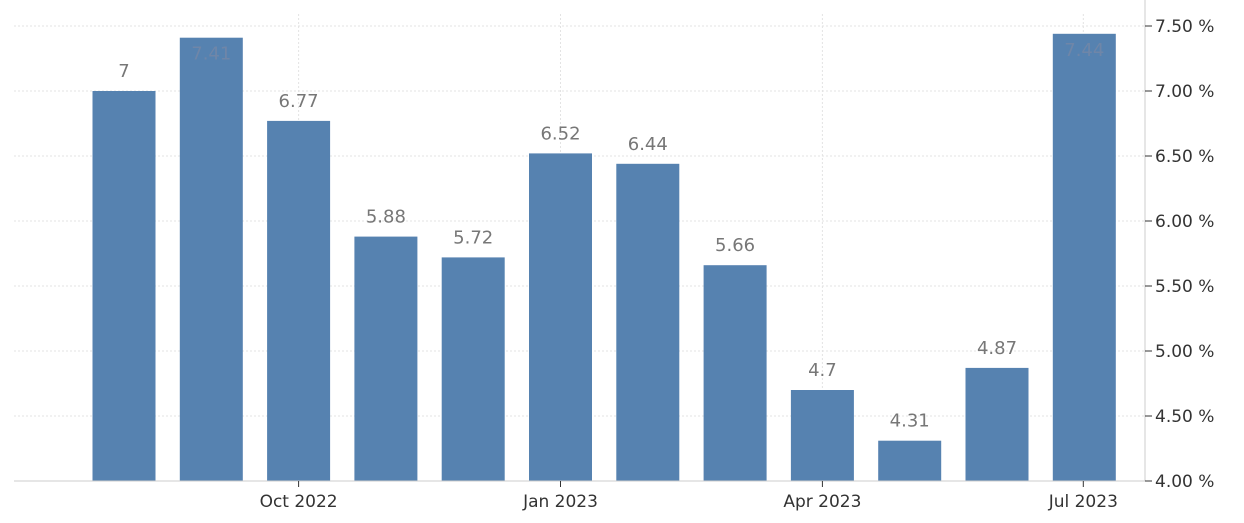  What do you see at coordinates (735, 245) in the screenshot?
I see `bar-value-label: 5.66` at bounding box center [735, 245].